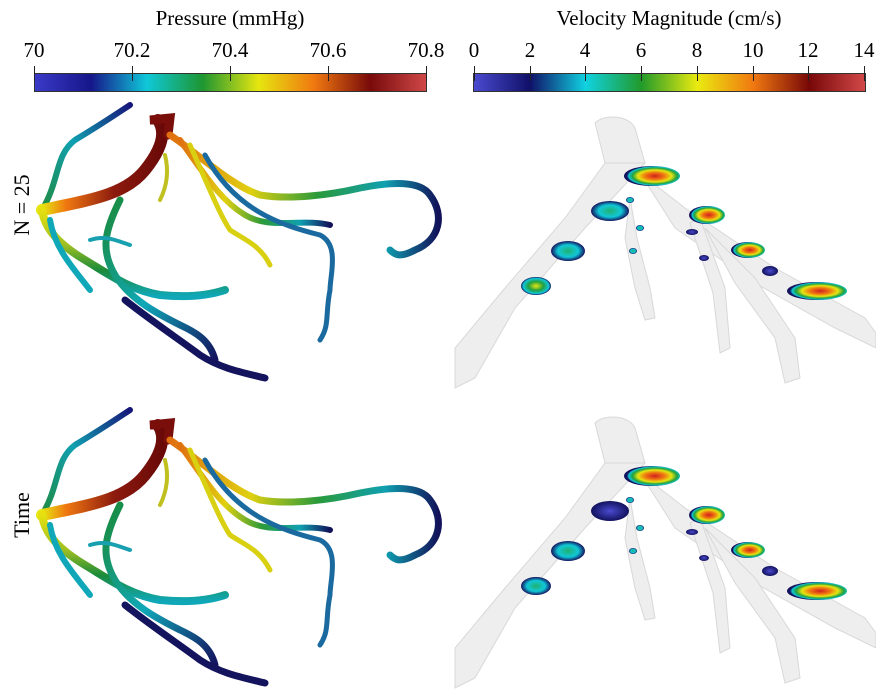 Image resolution: width=876 pixels, height=695 pixels. Describe the element at coordinates (669, 82) in the screenshot. I see `velocity-colorbar` at that location.